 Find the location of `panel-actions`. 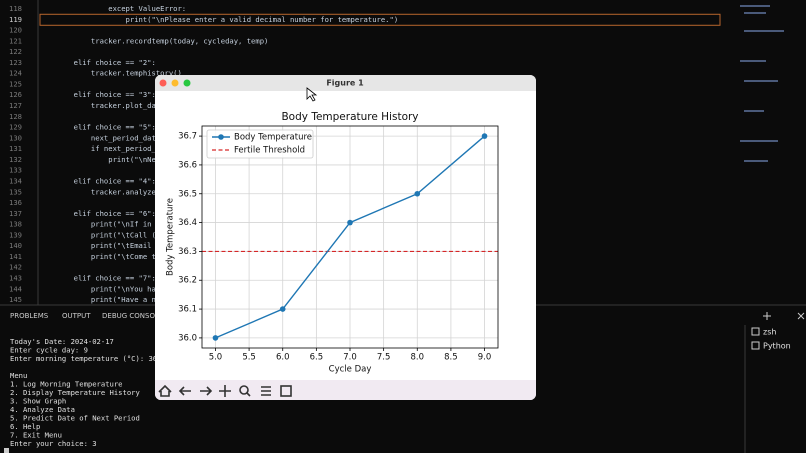

panel-actions is located at coordinates (784, 316).